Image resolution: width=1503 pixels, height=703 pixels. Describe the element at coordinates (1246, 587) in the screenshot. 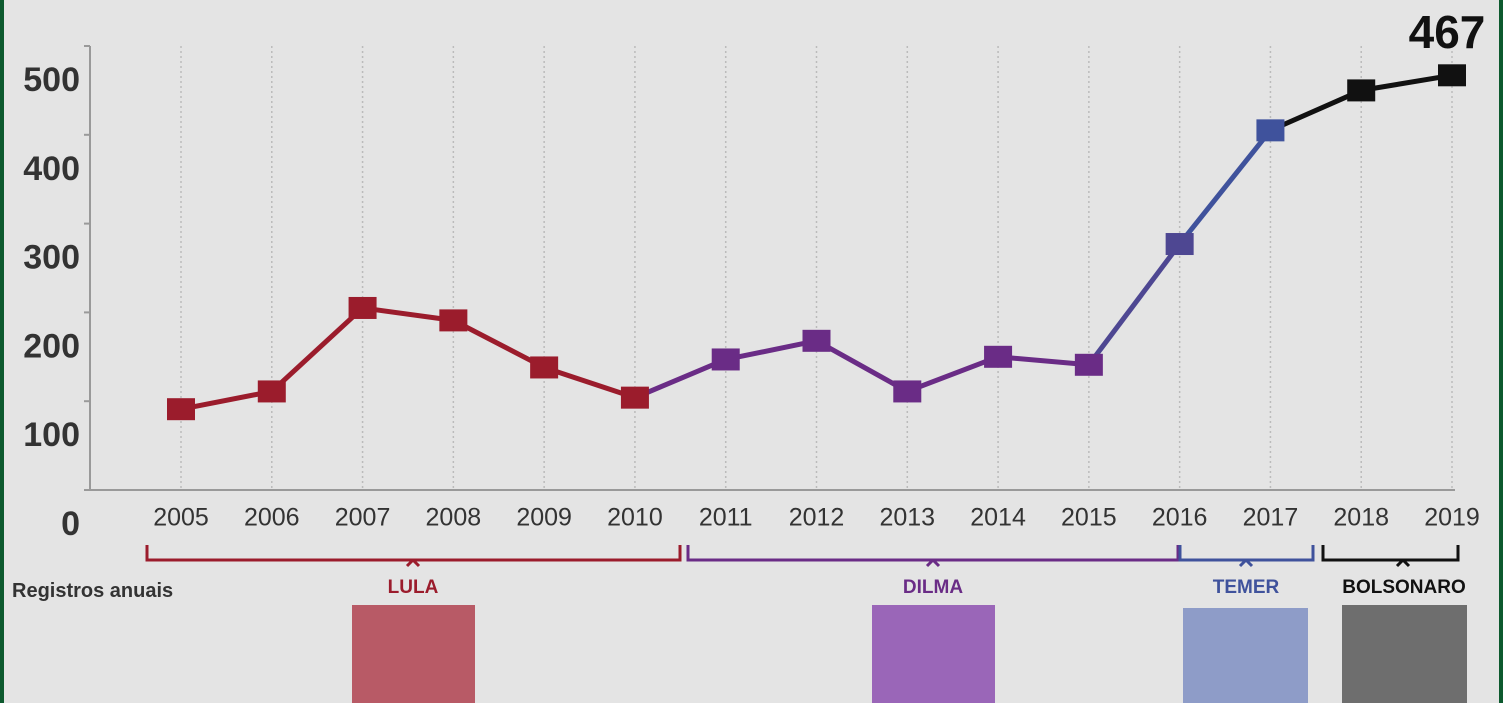

I see `period-name: TEMER` at that location.